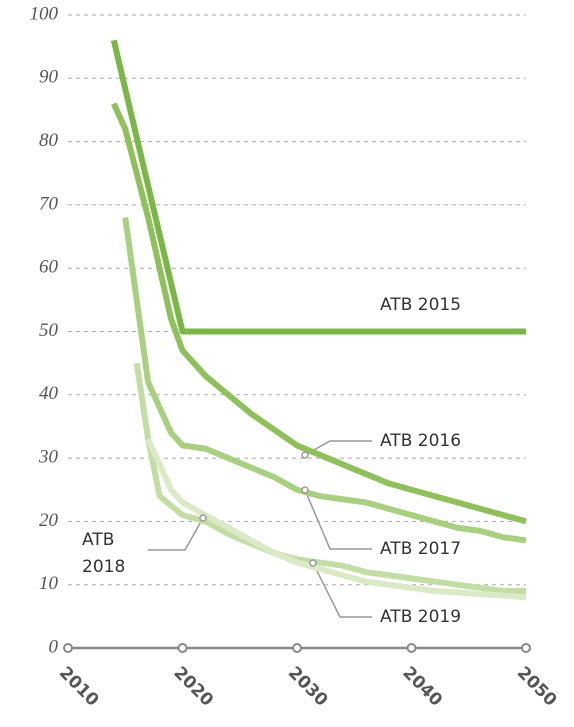  Describe the element at coordinates (49, 330) in the screenshot. I see `y-tick-label: 50` at that location.